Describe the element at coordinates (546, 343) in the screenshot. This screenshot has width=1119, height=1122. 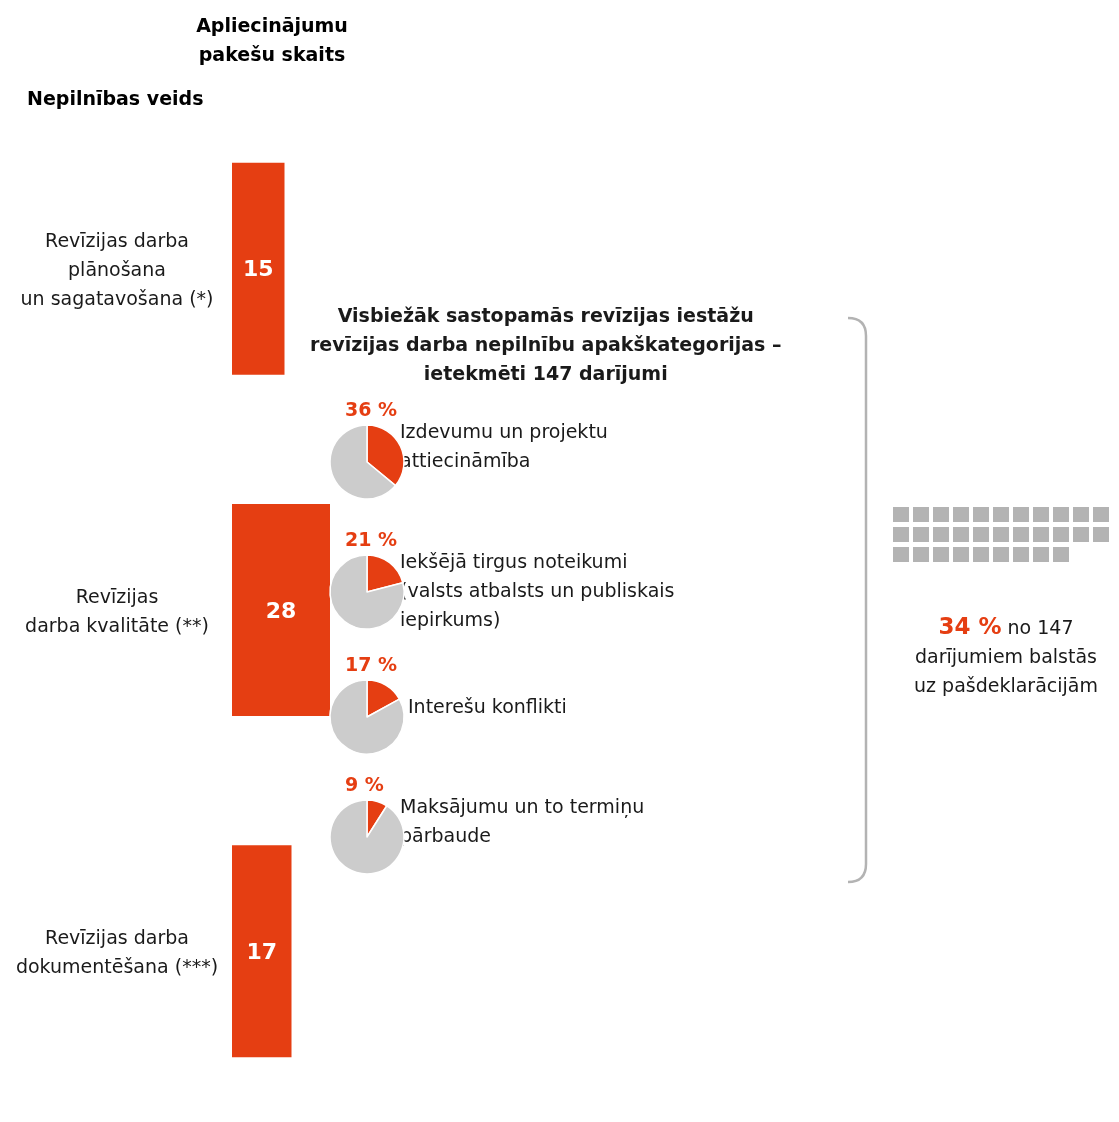
I see `chart-title: Visbiežāk sastopamās revīzijas iestāžu revīzijas darba nepilnību apakškategorijas – ietekmēti 147 darījumi` at that location.